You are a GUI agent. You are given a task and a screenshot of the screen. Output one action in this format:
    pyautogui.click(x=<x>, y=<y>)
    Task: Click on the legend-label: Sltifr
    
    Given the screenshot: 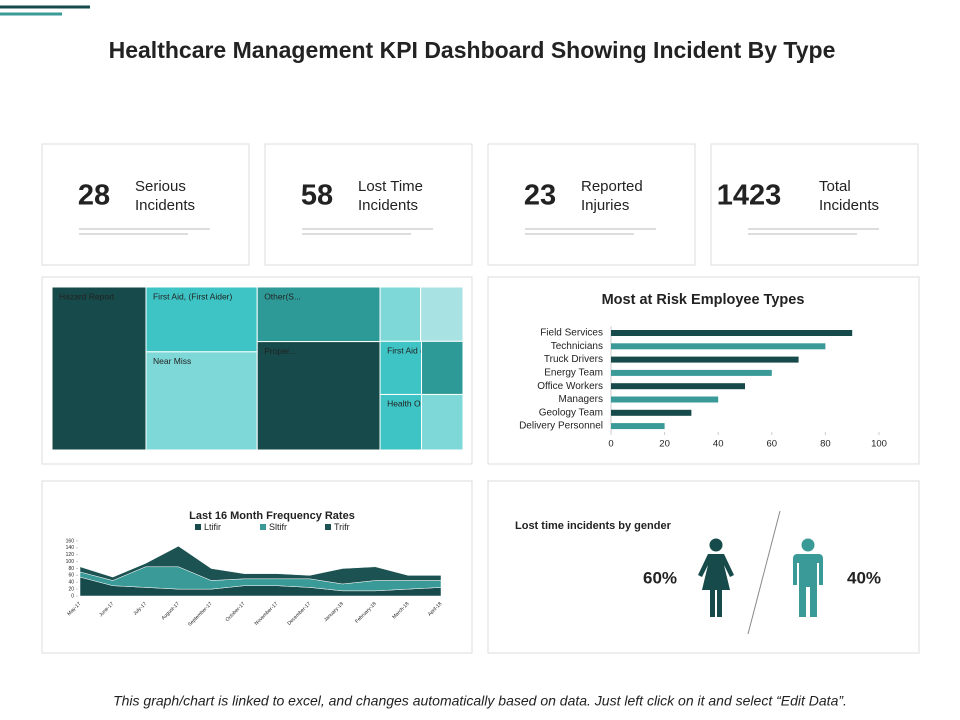 What is the action you would take?
    pyautogui.click(x=278, y=527)
    